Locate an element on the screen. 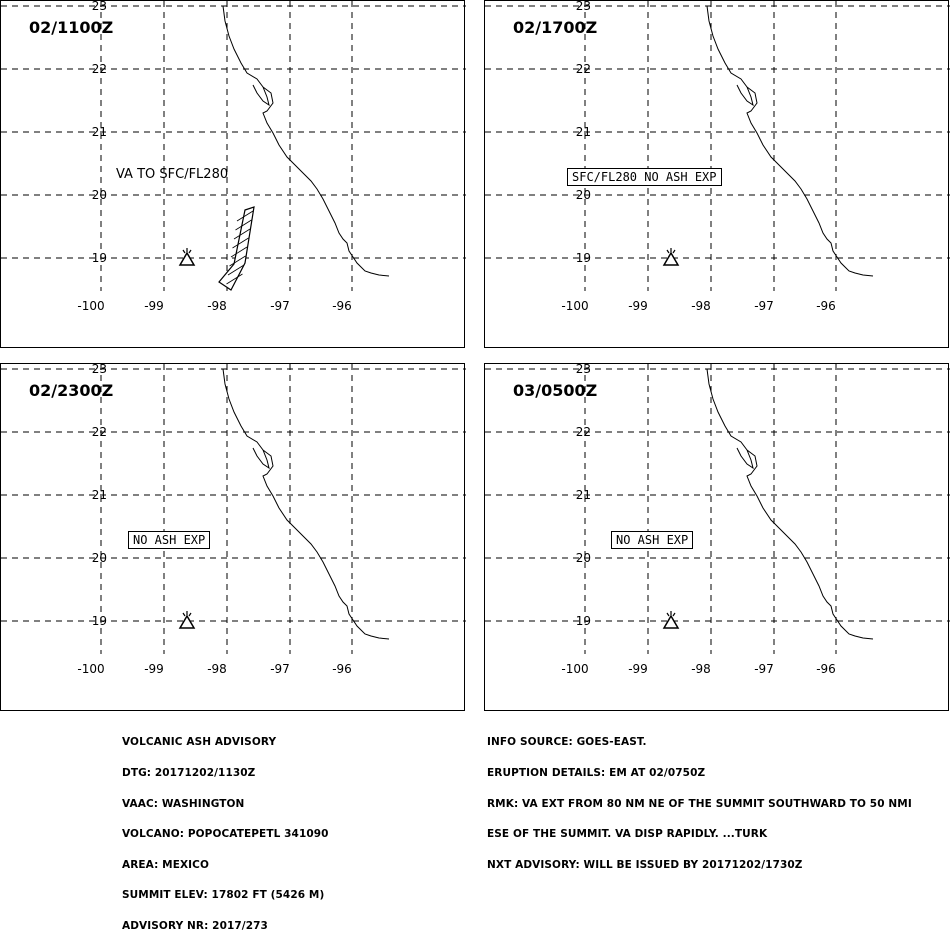  panel-time: 02/1100Z is located at coordinates (71, 27).